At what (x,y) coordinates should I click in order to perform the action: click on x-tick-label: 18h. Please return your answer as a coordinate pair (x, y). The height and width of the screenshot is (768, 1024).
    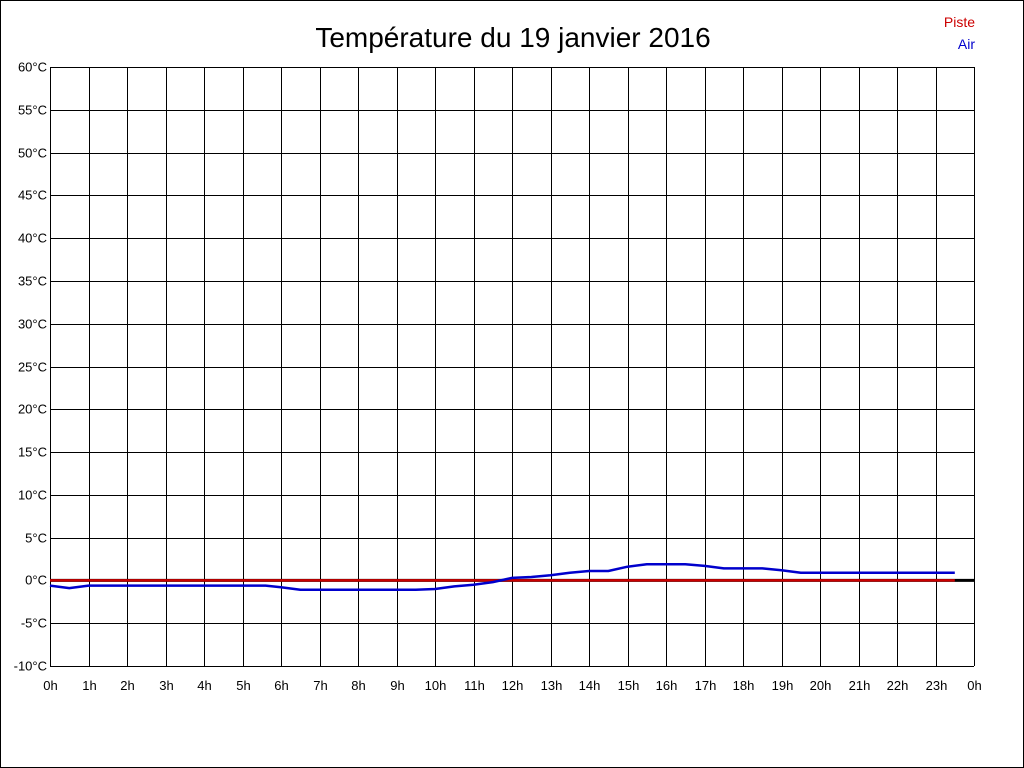
    Looking at the image, I should click on (744, 685).